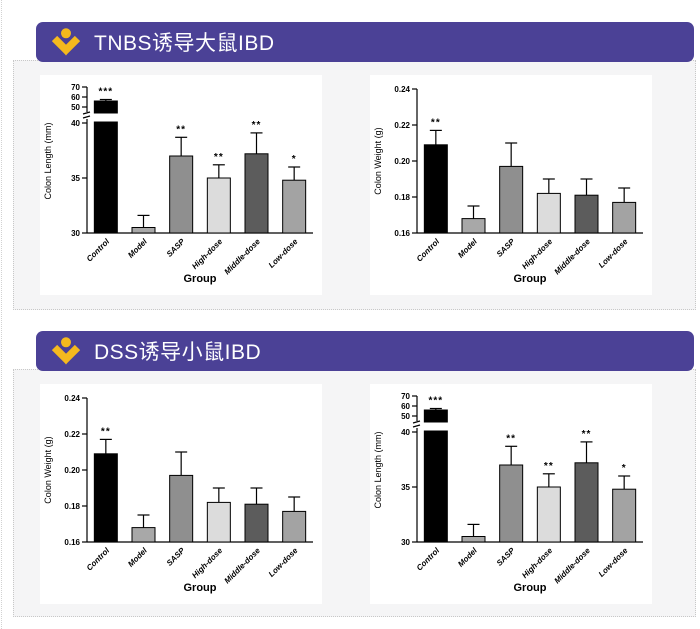  I want to click on y-tick-label: 30, so click(75, 233).